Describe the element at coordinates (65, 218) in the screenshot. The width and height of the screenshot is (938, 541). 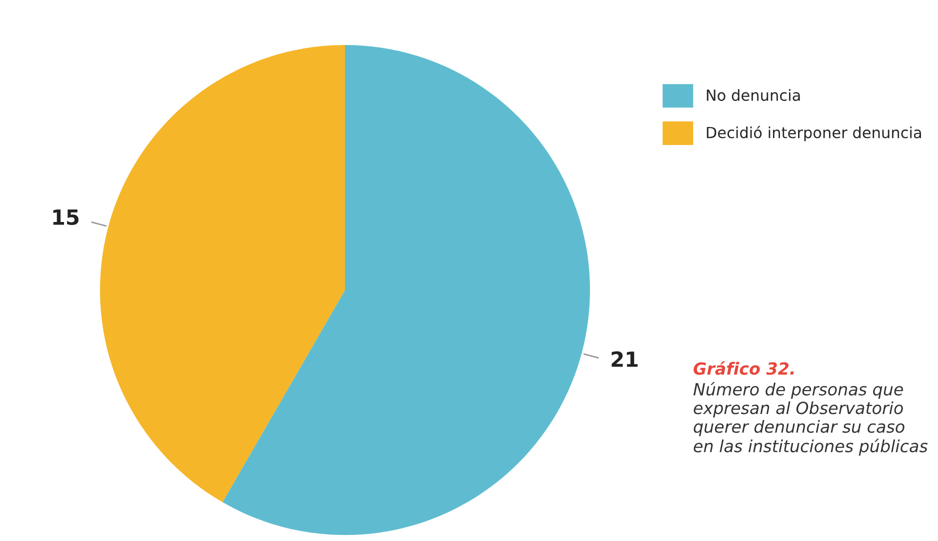
I see `data-label: 15` at that location.